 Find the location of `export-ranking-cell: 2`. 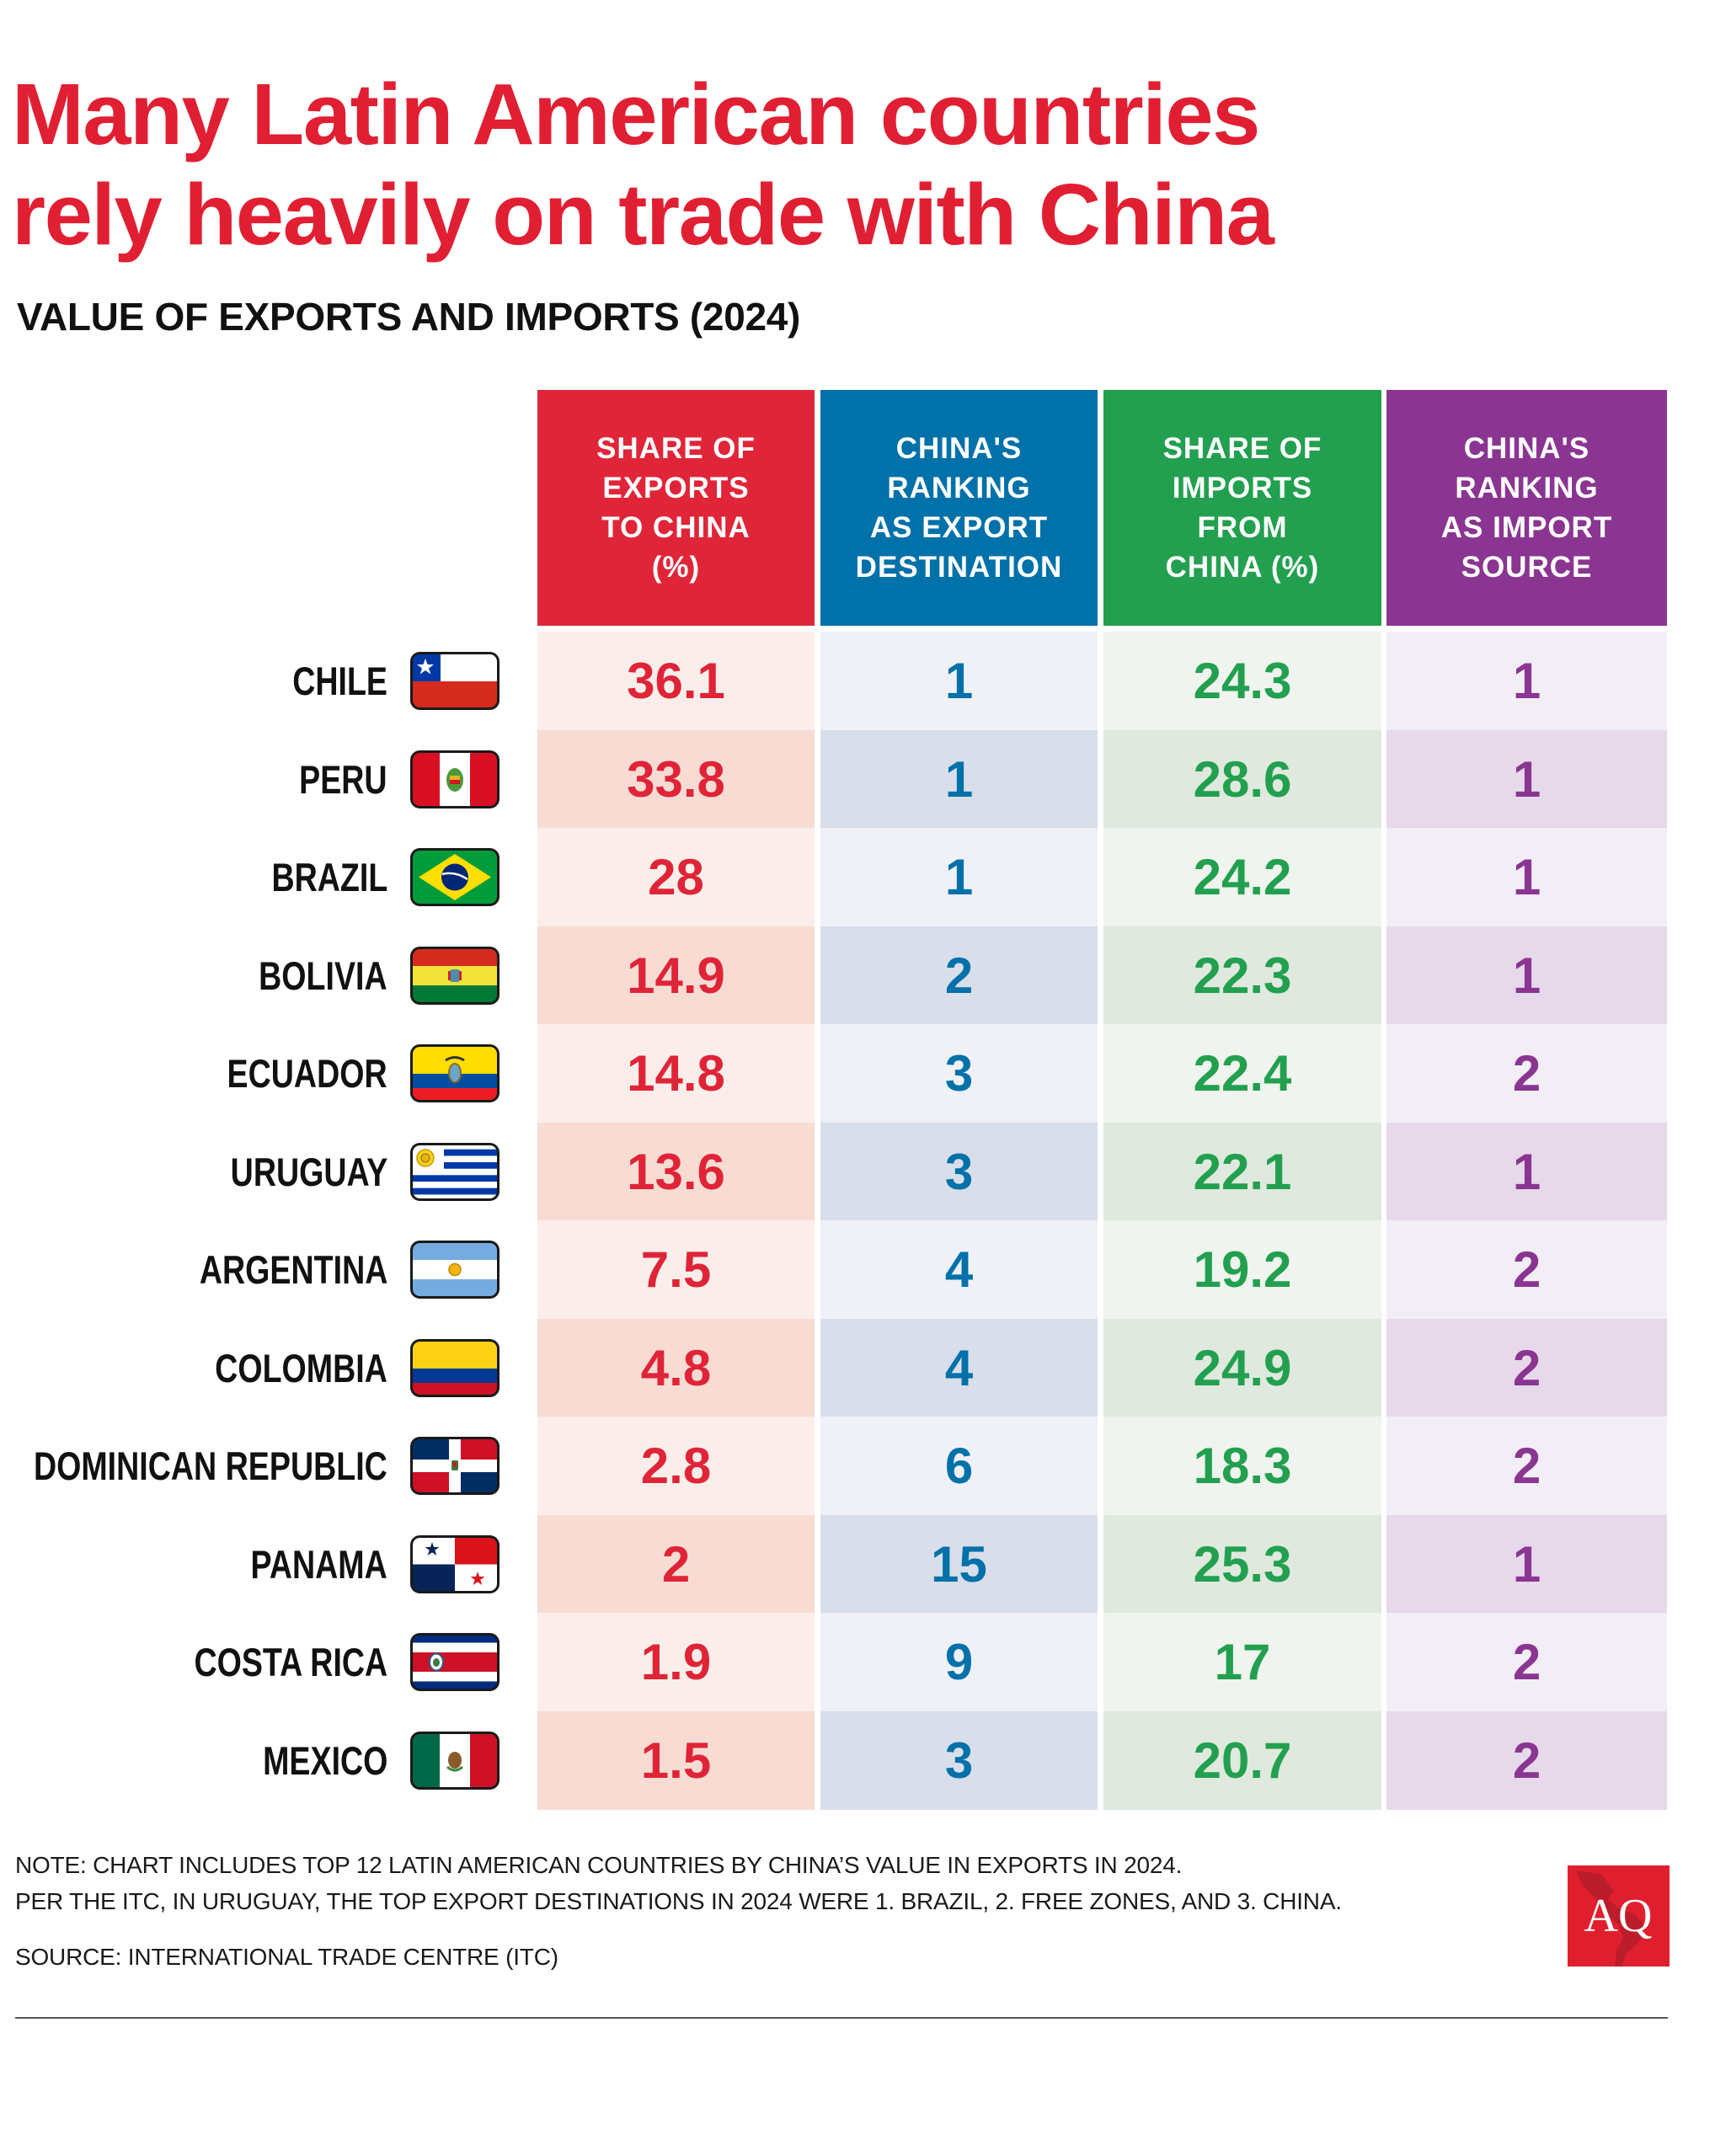

export-ranking-cell: 2 is located at coordinates (959, 975).